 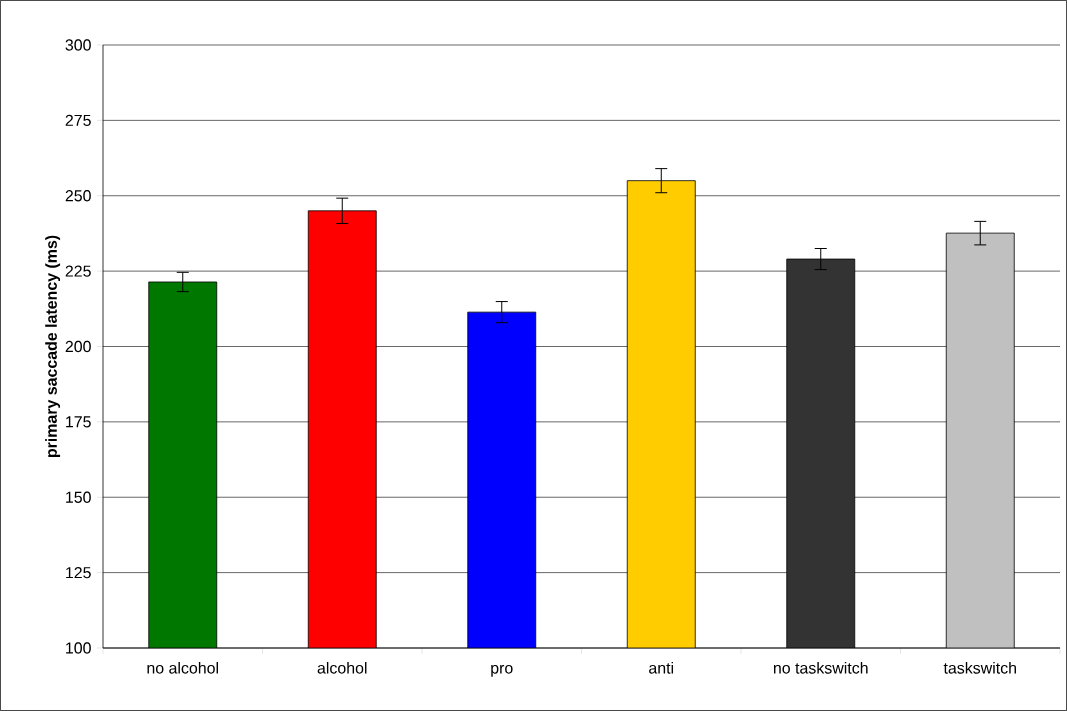 I want to click on y-tick-label: 225, so click(x=78, y=271).